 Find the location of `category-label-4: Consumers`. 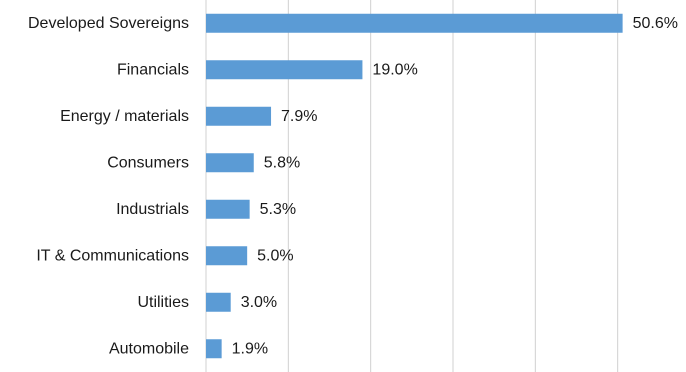

category-label-4: Consumers is located at coordinates (148, 162).